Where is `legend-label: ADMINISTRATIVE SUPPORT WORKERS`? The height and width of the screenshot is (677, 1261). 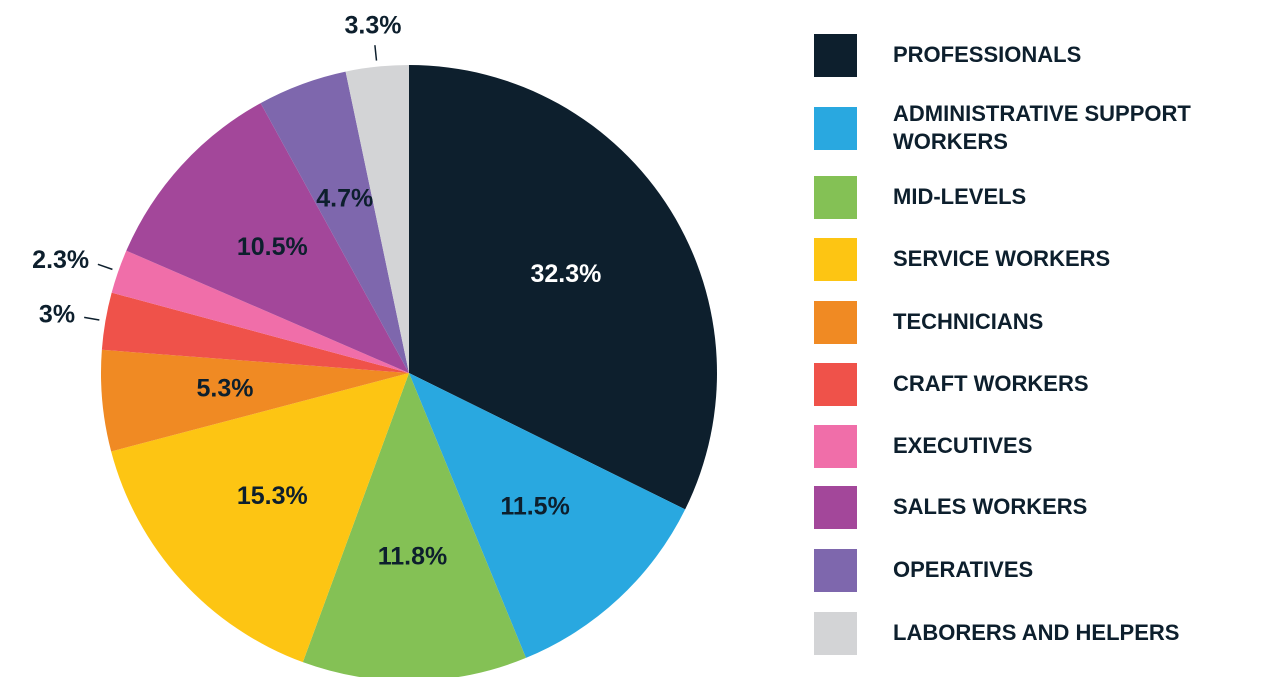
legend-label: ADMINISTRATIVE SUPPORT WORKERS is located at coordinates (1042, 127).